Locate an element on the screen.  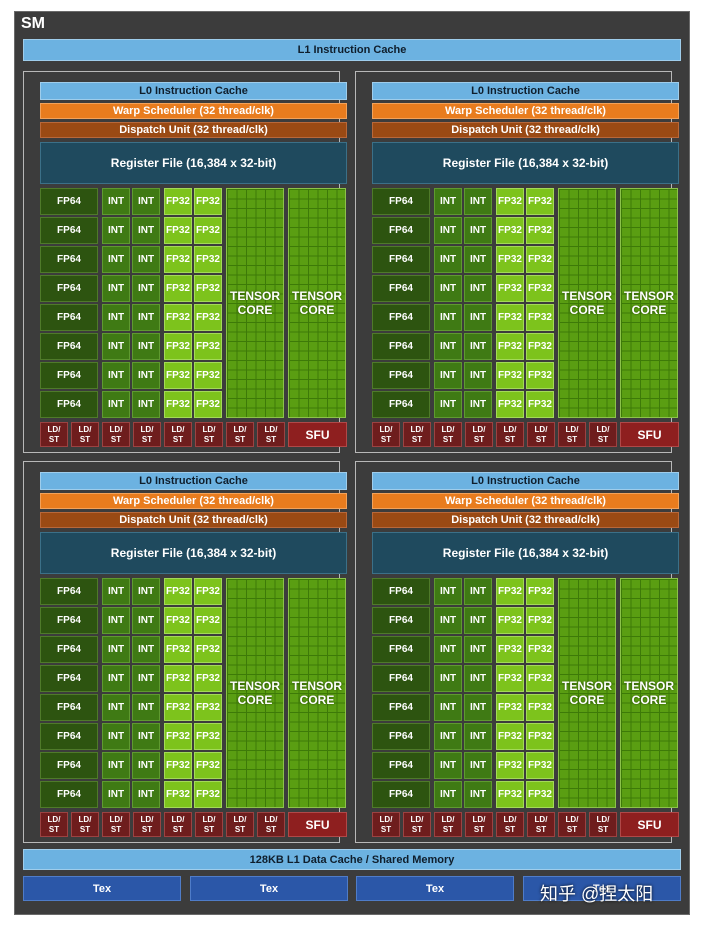
l1-instruction-cache: L1 Instruction Cache is located at coordinates (352, 50).